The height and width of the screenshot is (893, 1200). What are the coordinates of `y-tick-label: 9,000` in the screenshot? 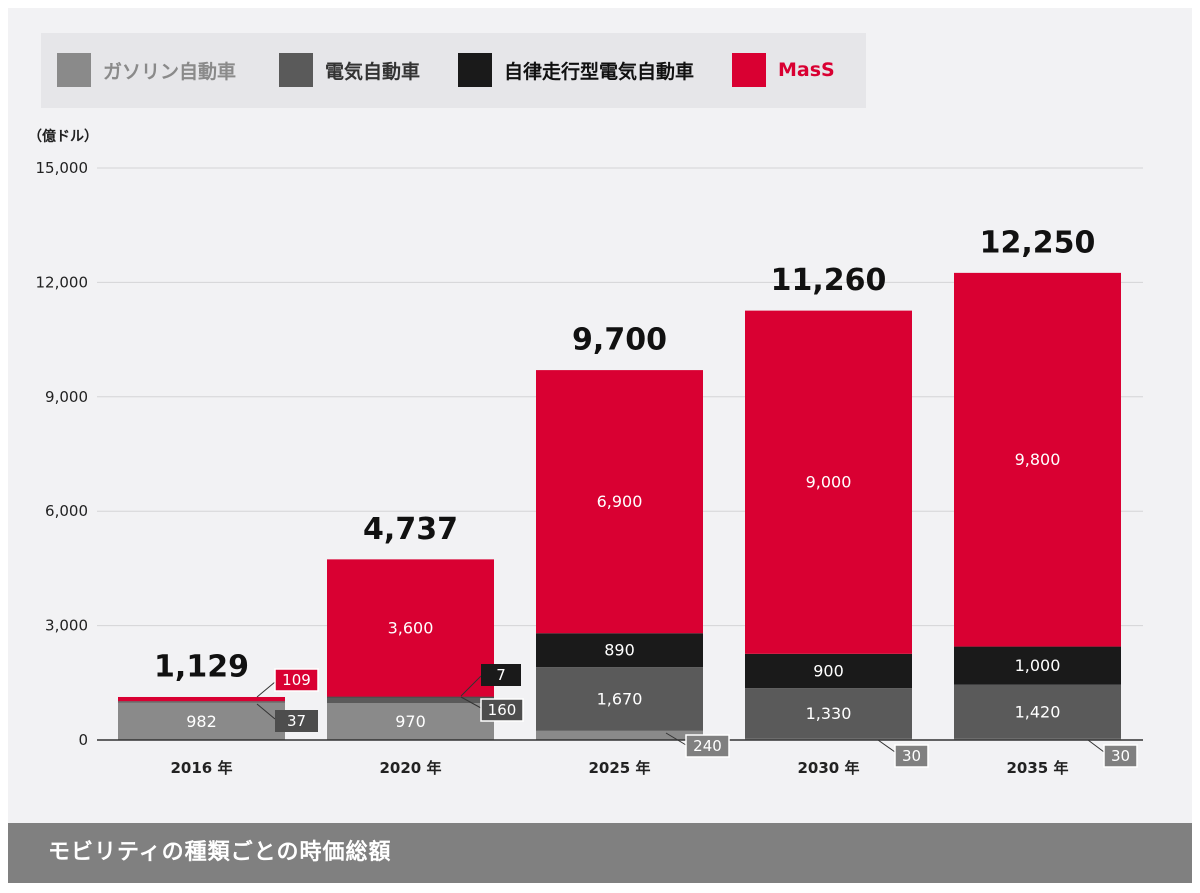 It's located at (66, 397).